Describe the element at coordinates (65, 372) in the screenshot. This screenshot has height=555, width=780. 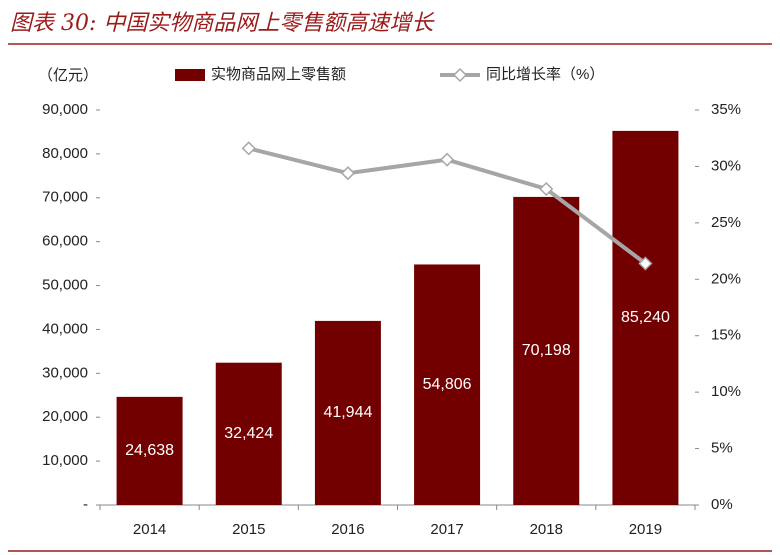
I see `y-tick-label: 30,000` at that location.